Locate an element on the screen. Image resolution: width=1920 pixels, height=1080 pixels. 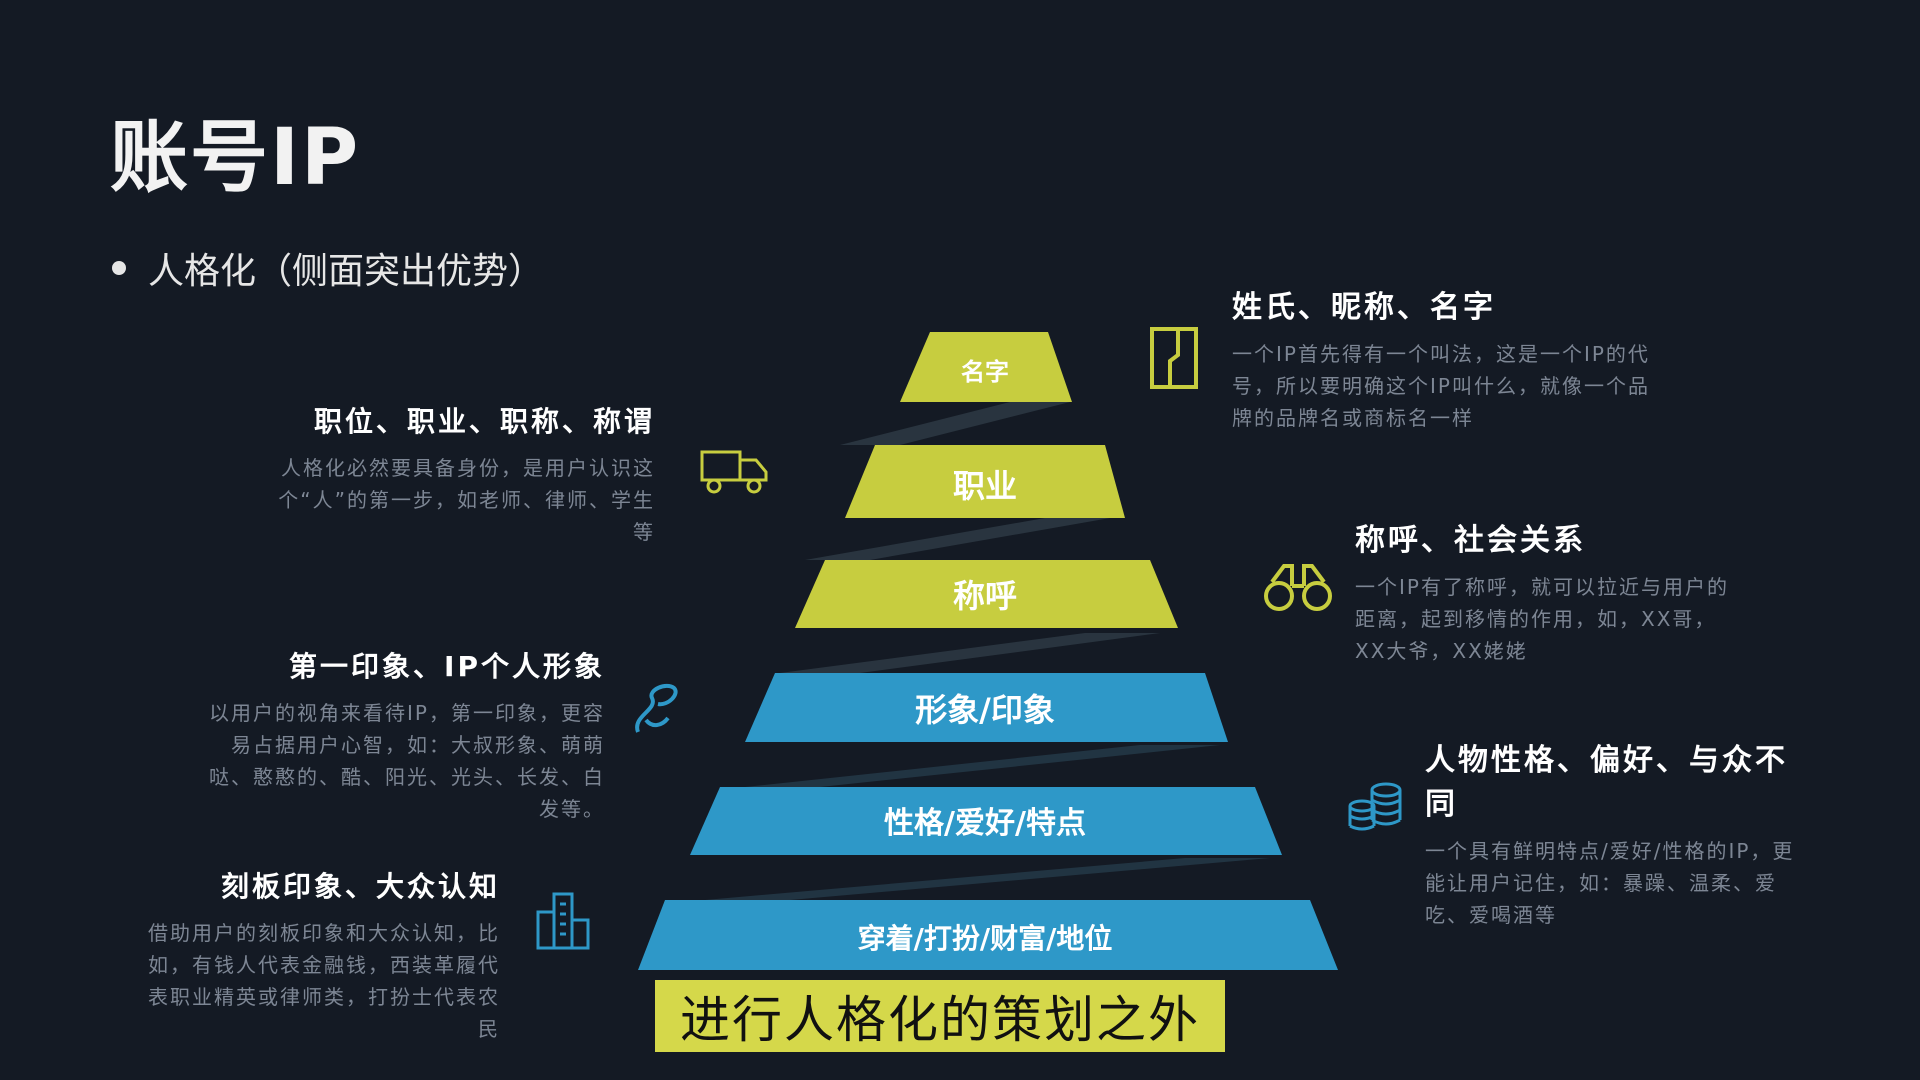
truck-icon is located at coordinates (734, 472).